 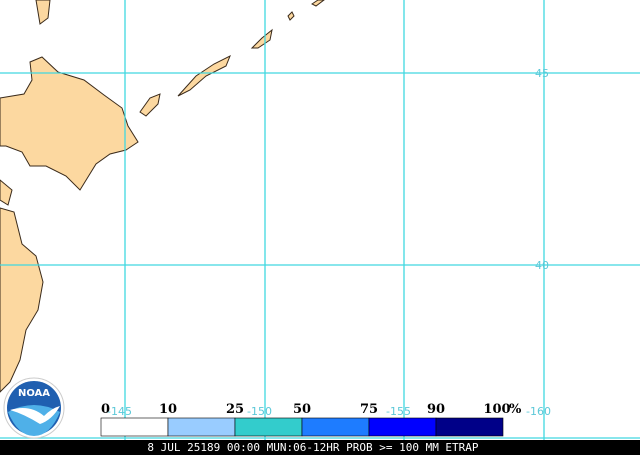 What do you see at coordinates (542, 265) in the screenshot?
I see `lat-label: 40` at bounding box center [542, 265].